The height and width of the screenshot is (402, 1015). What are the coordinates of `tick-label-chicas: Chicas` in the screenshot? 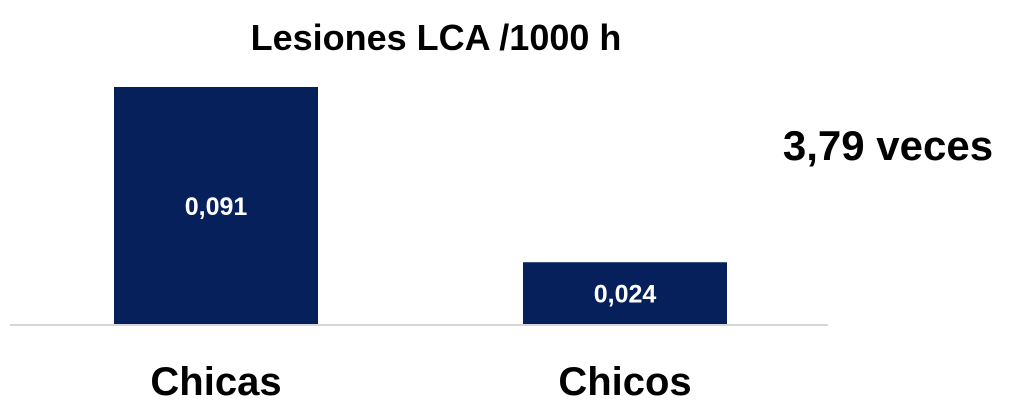 It's located at (215, 378).